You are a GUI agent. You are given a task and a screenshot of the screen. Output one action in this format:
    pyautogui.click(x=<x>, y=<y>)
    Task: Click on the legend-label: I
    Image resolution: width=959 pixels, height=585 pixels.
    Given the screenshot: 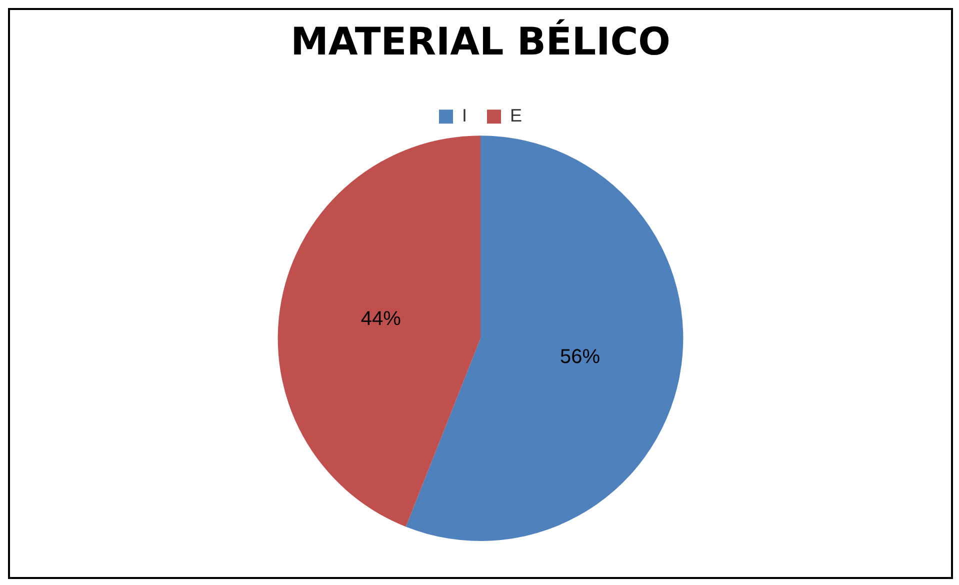 What is the action you would take?
    pyautogui.click(x=465, y=116)
    